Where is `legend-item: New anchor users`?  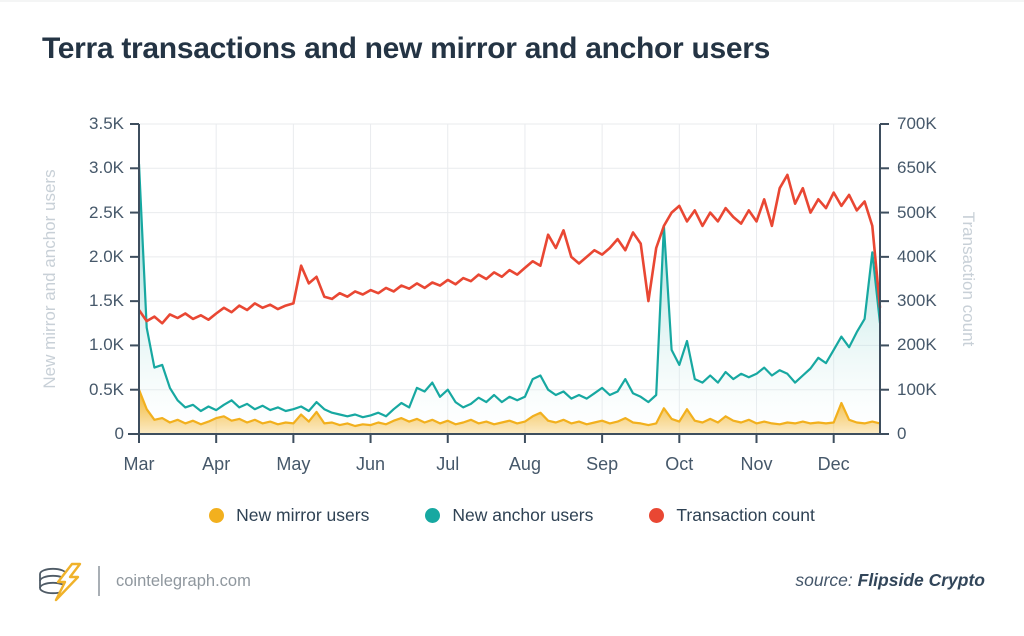
legend-item: New anchor users is located at coordinates (509, 515).